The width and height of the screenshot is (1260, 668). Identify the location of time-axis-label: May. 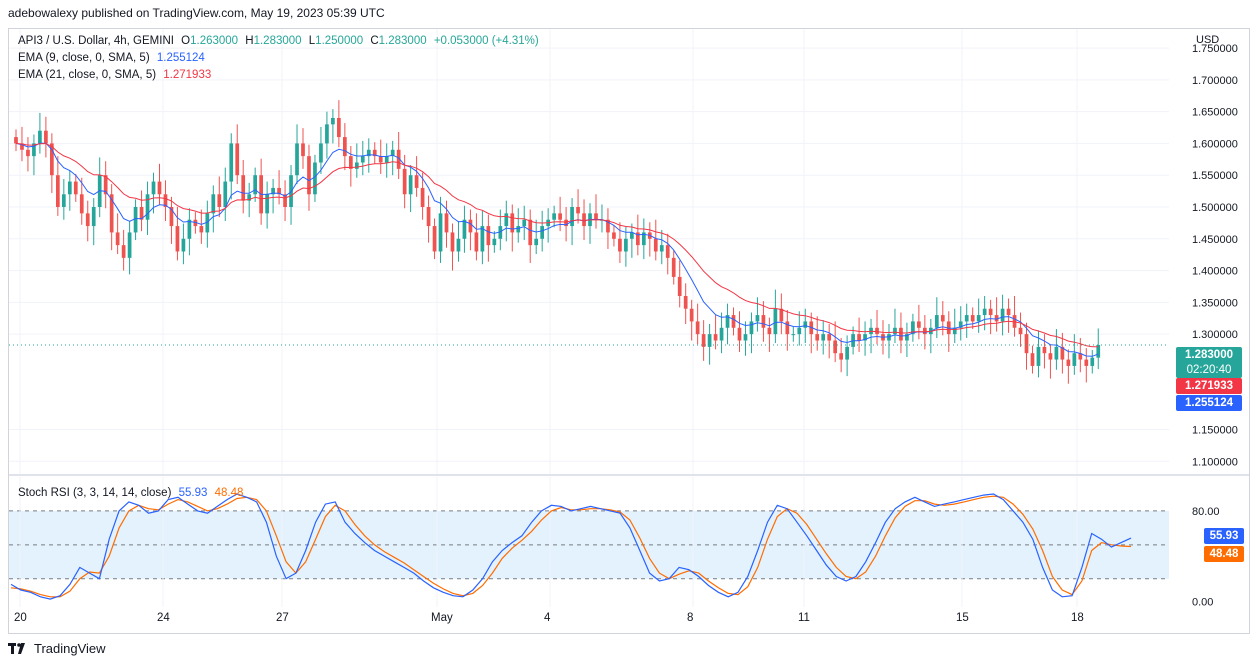
(442, 618).